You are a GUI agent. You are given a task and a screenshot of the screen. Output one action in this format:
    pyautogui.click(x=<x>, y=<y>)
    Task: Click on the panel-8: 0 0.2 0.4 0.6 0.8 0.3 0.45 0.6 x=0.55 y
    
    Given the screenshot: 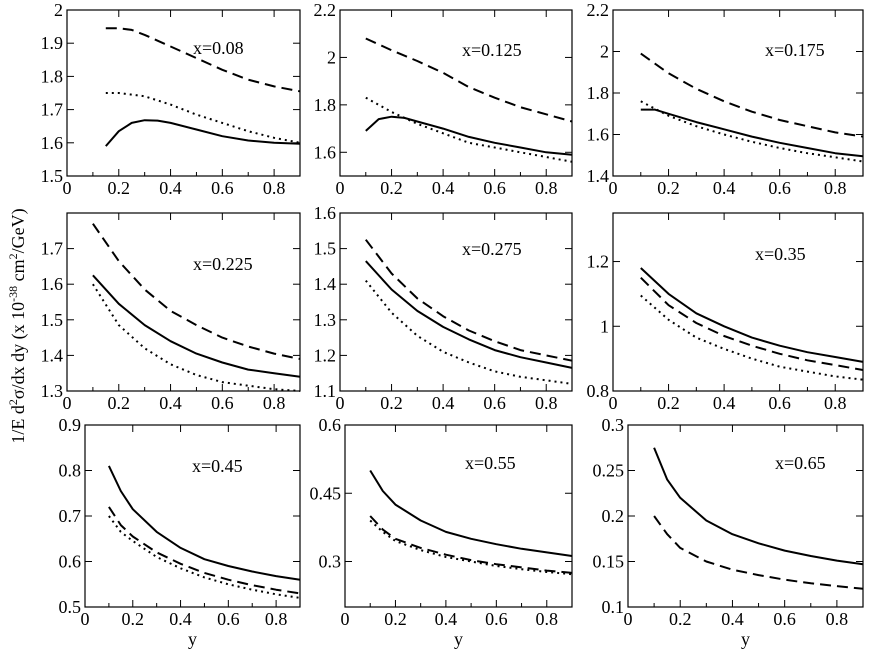 What is the action you would take?
    pyautogui.click(x=441, y=532)
    